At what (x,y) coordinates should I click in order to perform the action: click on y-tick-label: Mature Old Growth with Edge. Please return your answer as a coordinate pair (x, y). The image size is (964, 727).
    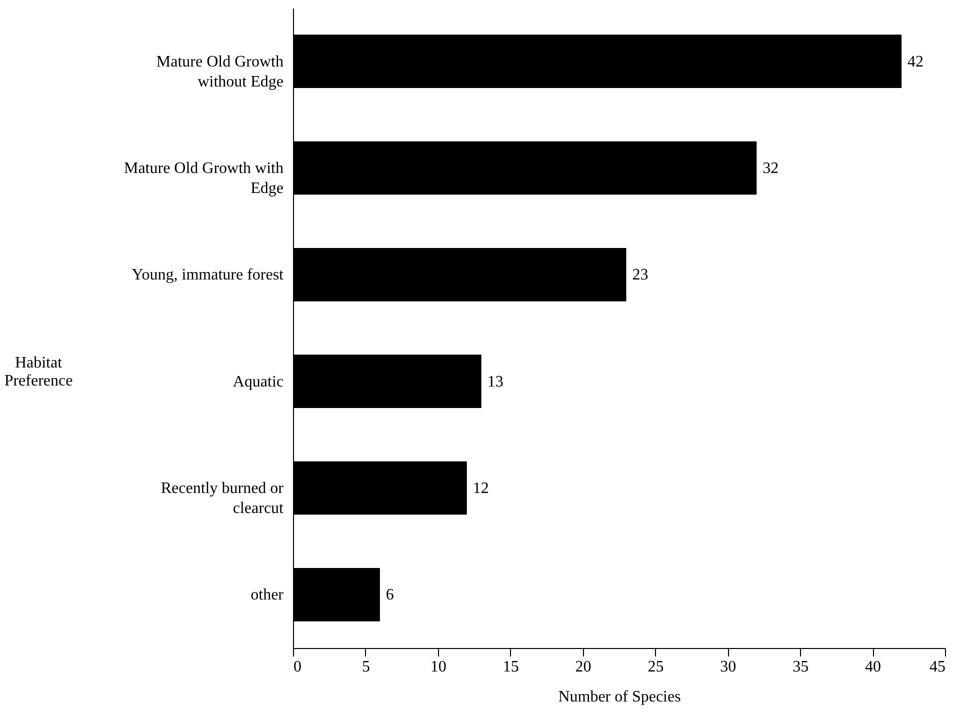
    Looking at the image, I should click on (204, 178).